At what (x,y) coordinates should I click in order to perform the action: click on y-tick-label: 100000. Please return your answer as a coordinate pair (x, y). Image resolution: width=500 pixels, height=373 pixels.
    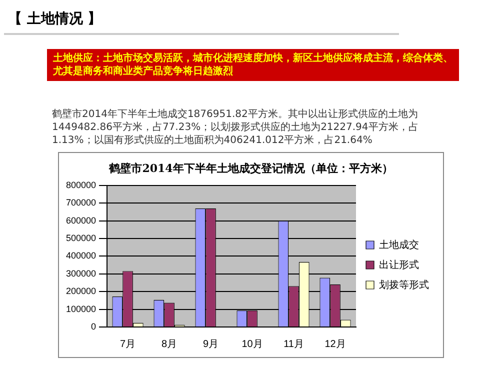
    Looking at the image, I should click on (81, 309).